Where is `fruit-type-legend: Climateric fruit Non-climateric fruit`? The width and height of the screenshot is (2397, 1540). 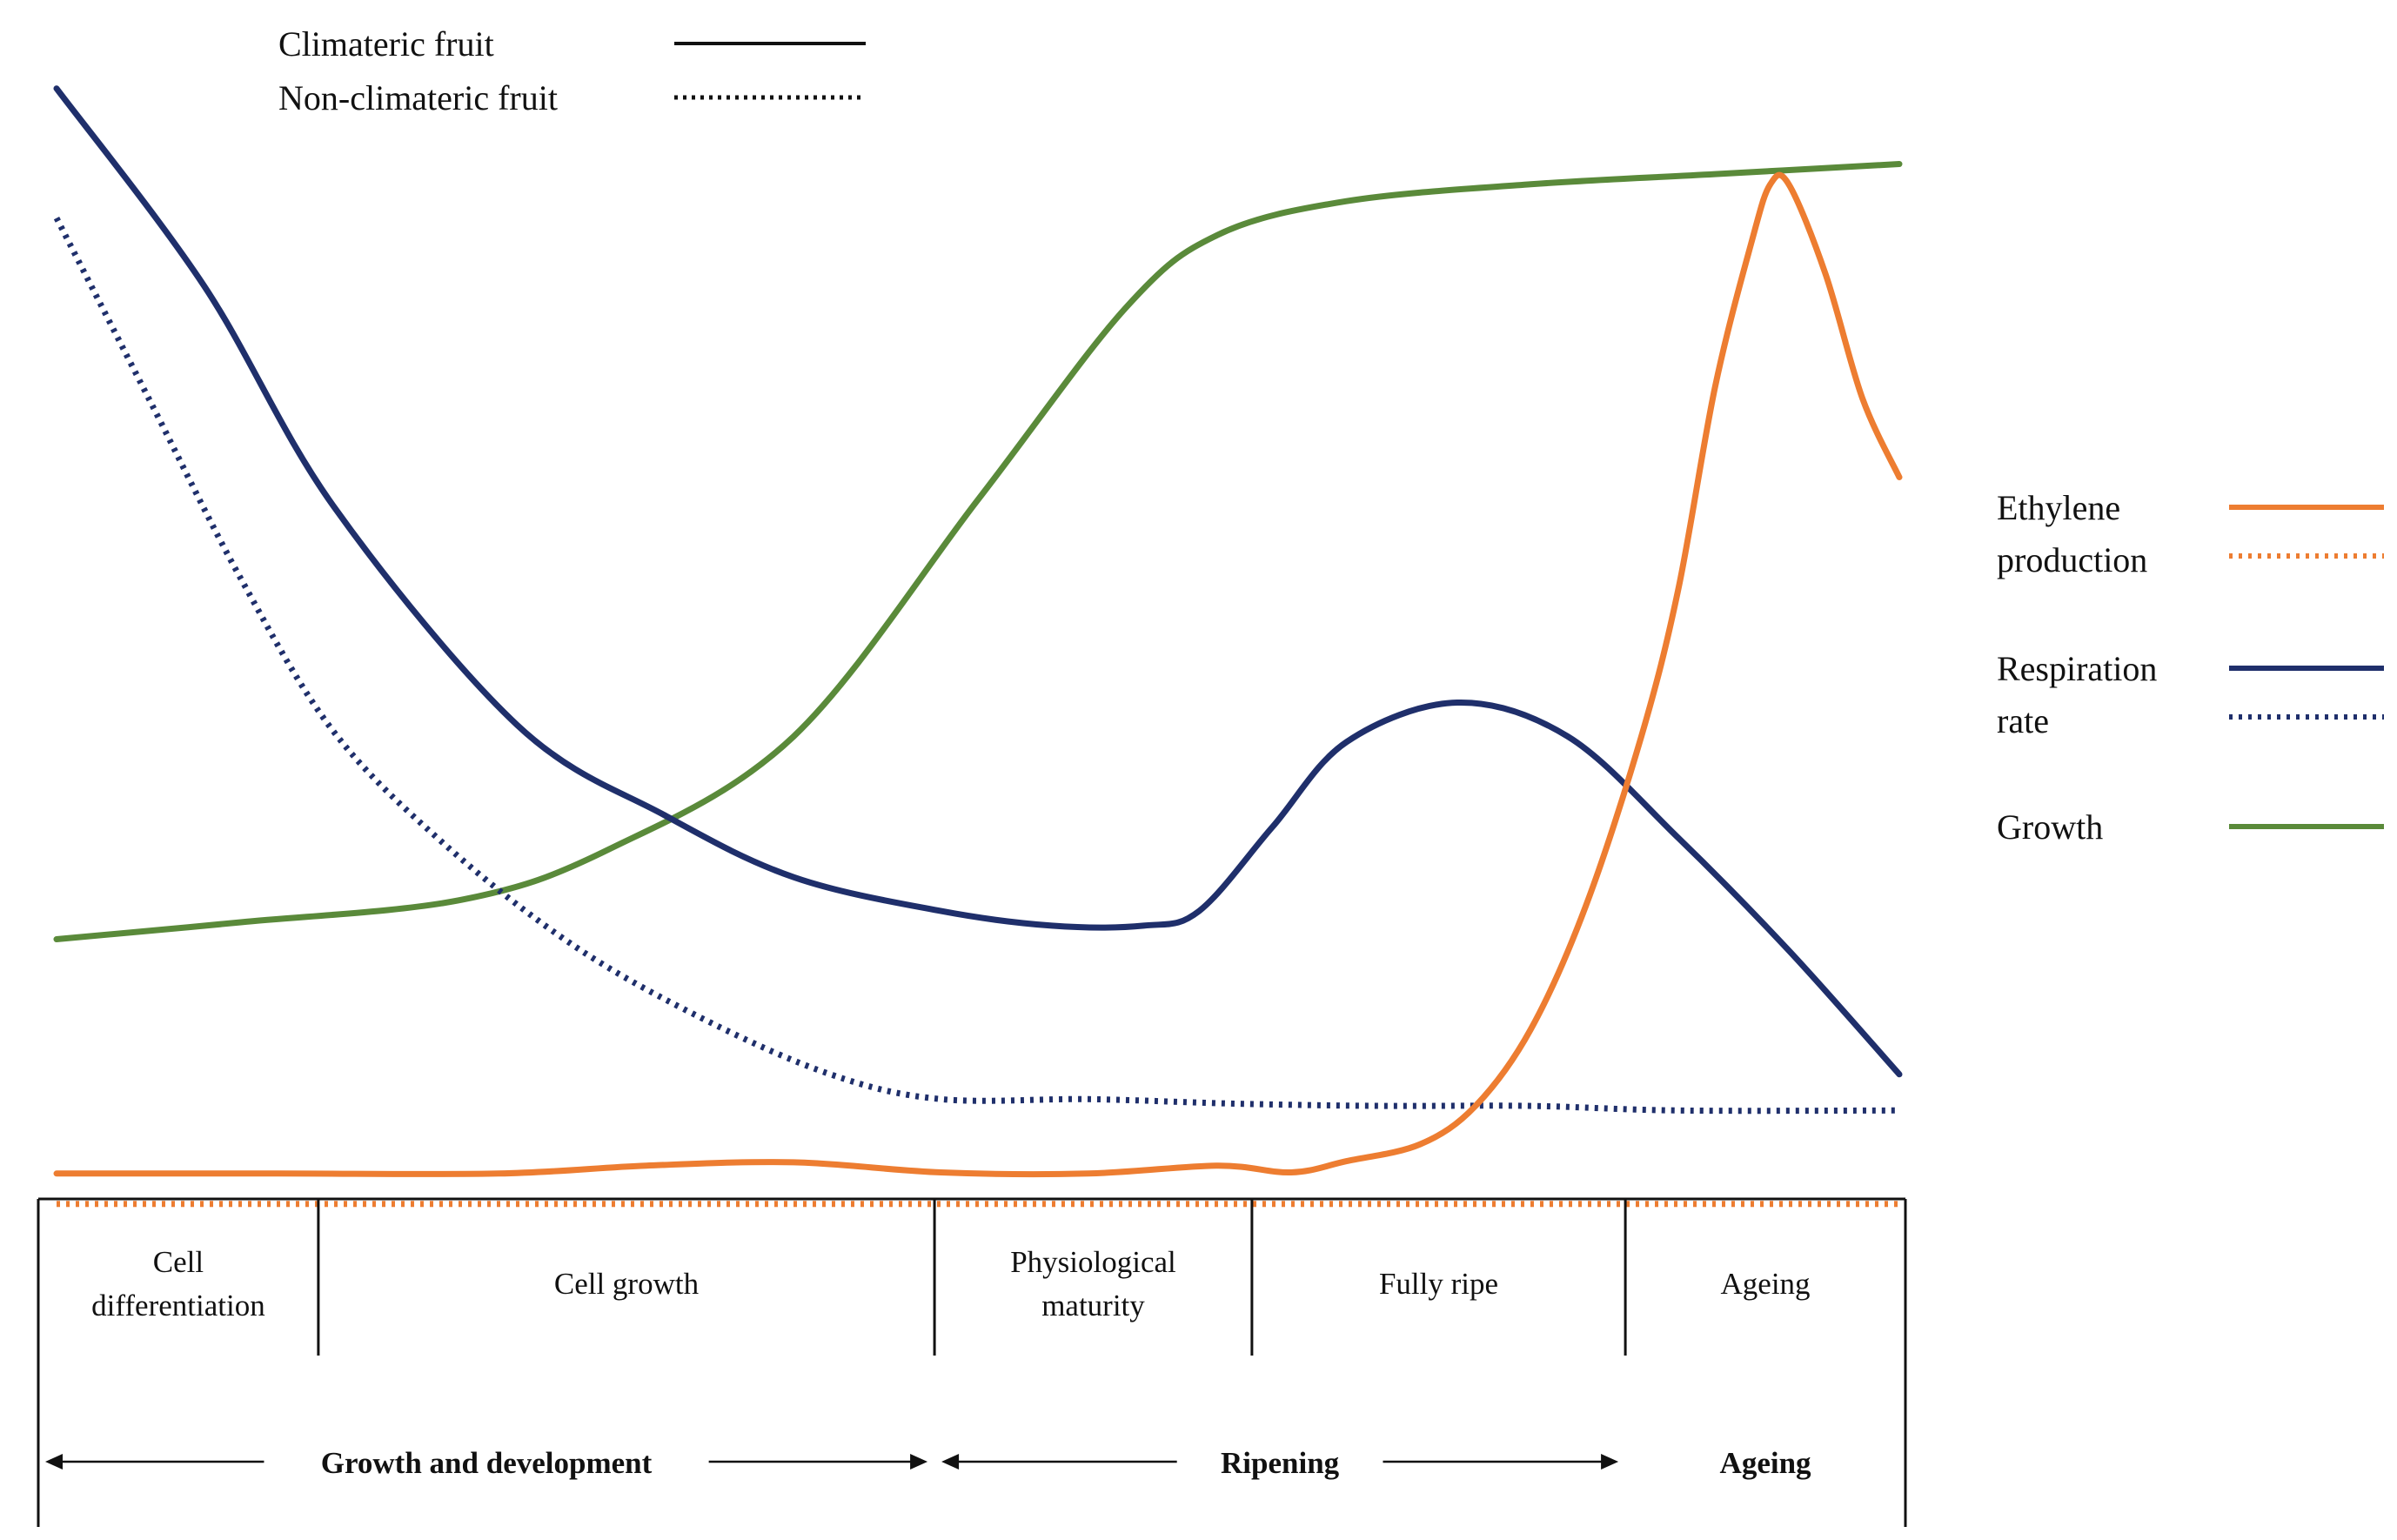
fruit-type-legend: Climateric fruit Non-climateric fruit is located at coordinates (572, 70).